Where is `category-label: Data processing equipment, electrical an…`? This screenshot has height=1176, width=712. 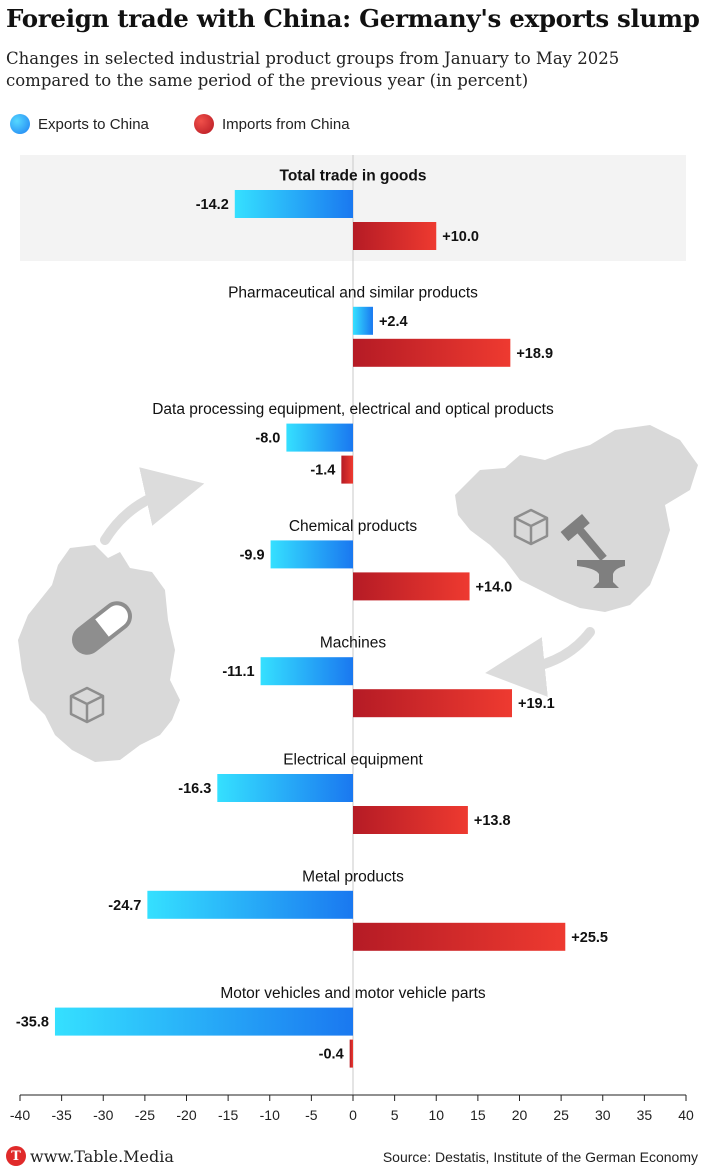
category-label: Data processing equipment, electrical an… is located at coordinates (353, 409).